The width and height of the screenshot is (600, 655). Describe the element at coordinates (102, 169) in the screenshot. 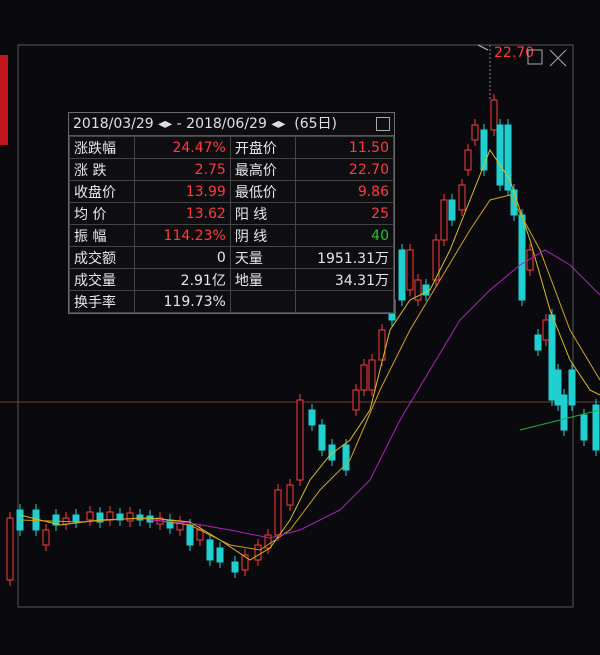

I see `stat-label: 涨 跌` at that location.